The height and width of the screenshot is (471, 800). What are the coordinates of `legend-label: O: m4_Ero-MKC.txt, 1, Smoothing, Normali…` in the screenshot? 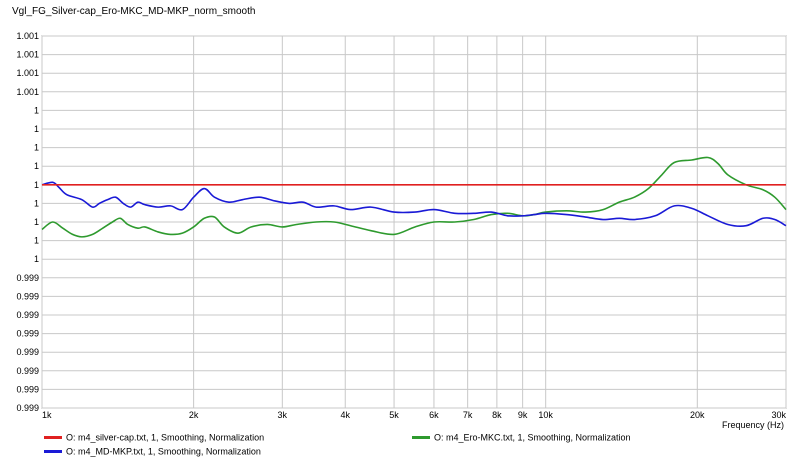 It's located at (532, 437).